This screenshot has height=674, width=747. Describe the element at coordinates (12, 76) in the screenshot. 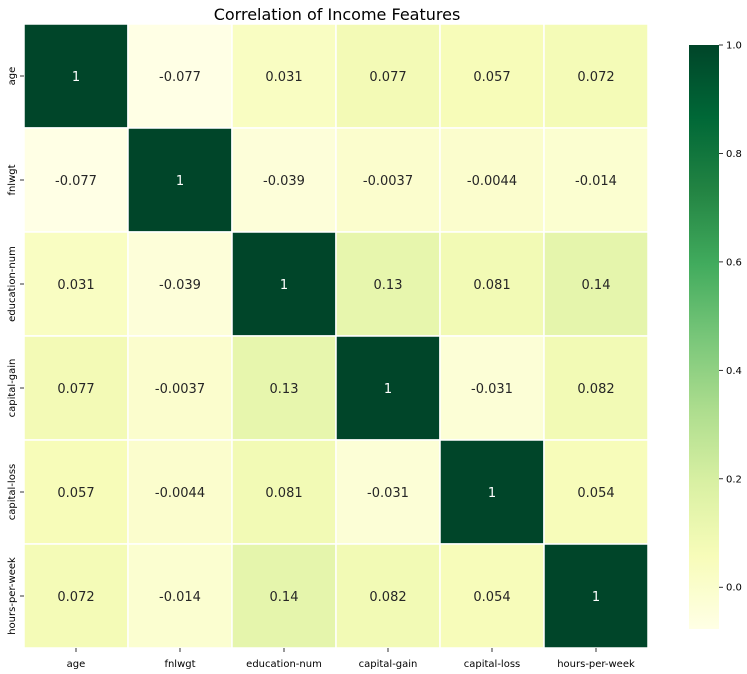

I see `y-tick-label: age` at that location.